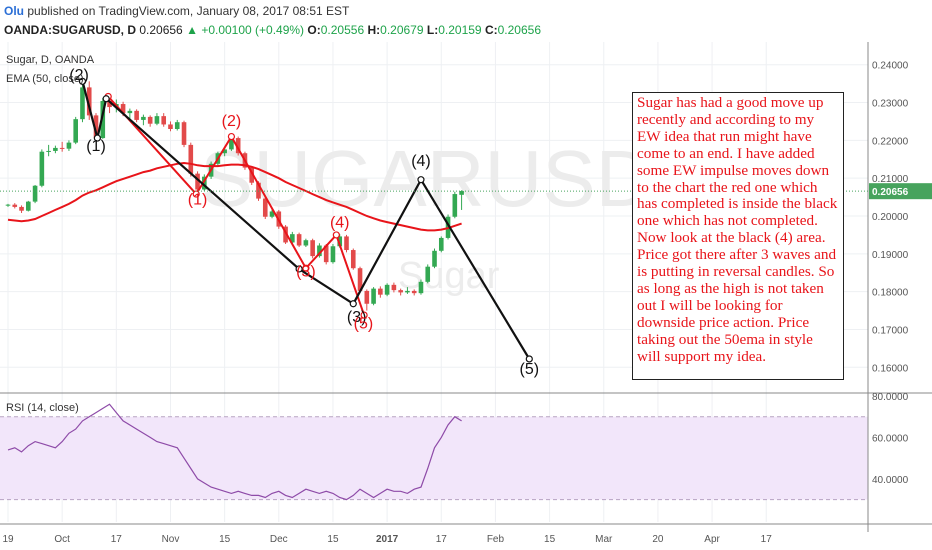  I want to click on high-label: H:, so click(374, 30).